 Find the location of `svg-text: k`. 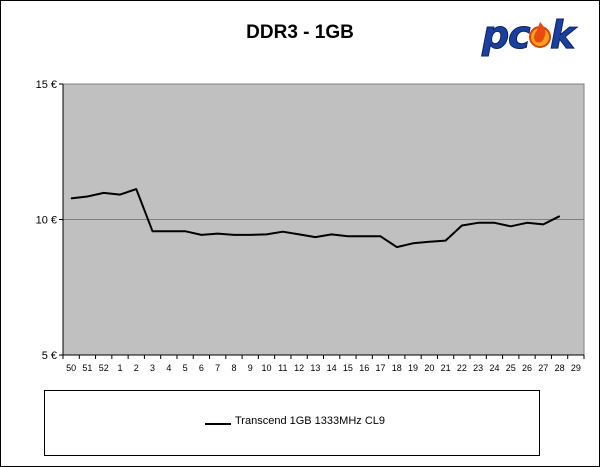

svg-text: k is located at coordinates (564, 35).